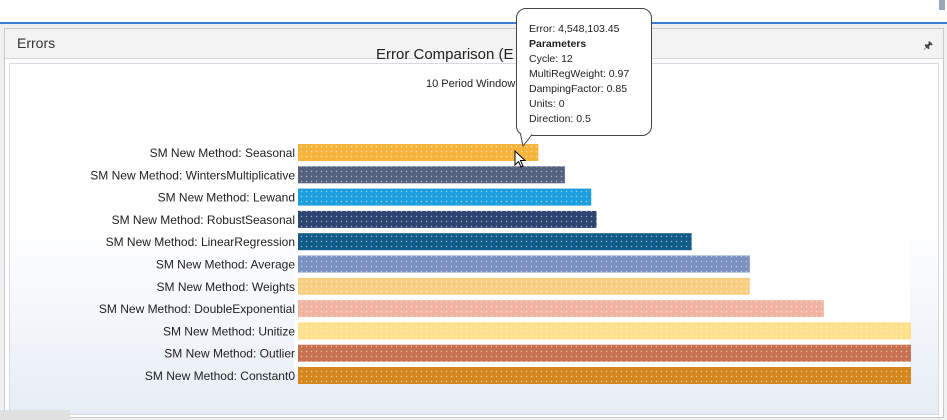  Describe the element at coordinates (524, 264) in the screenshot. I see `bar-average` at that location.